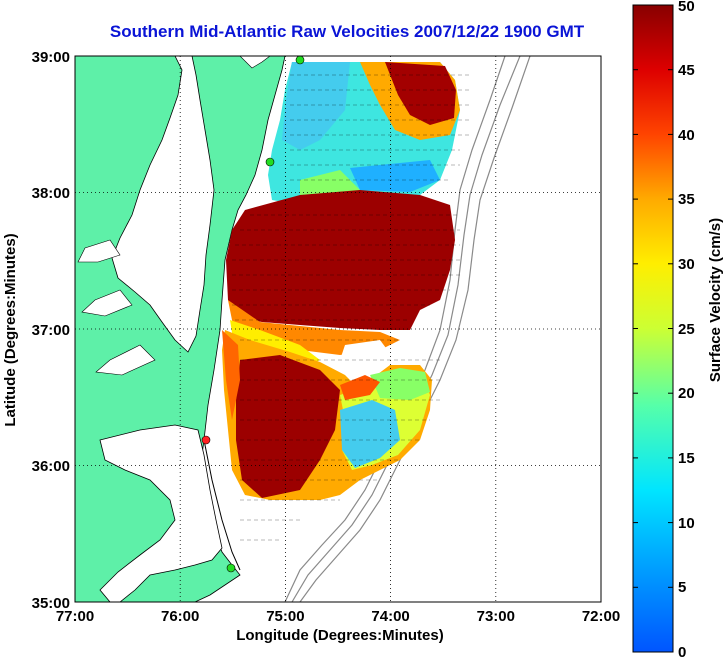 The image size is (724, 659). Describe the element at coordinates (686, 458) in the screenshot. I see `colorbar-tick-label: 15` at that location.